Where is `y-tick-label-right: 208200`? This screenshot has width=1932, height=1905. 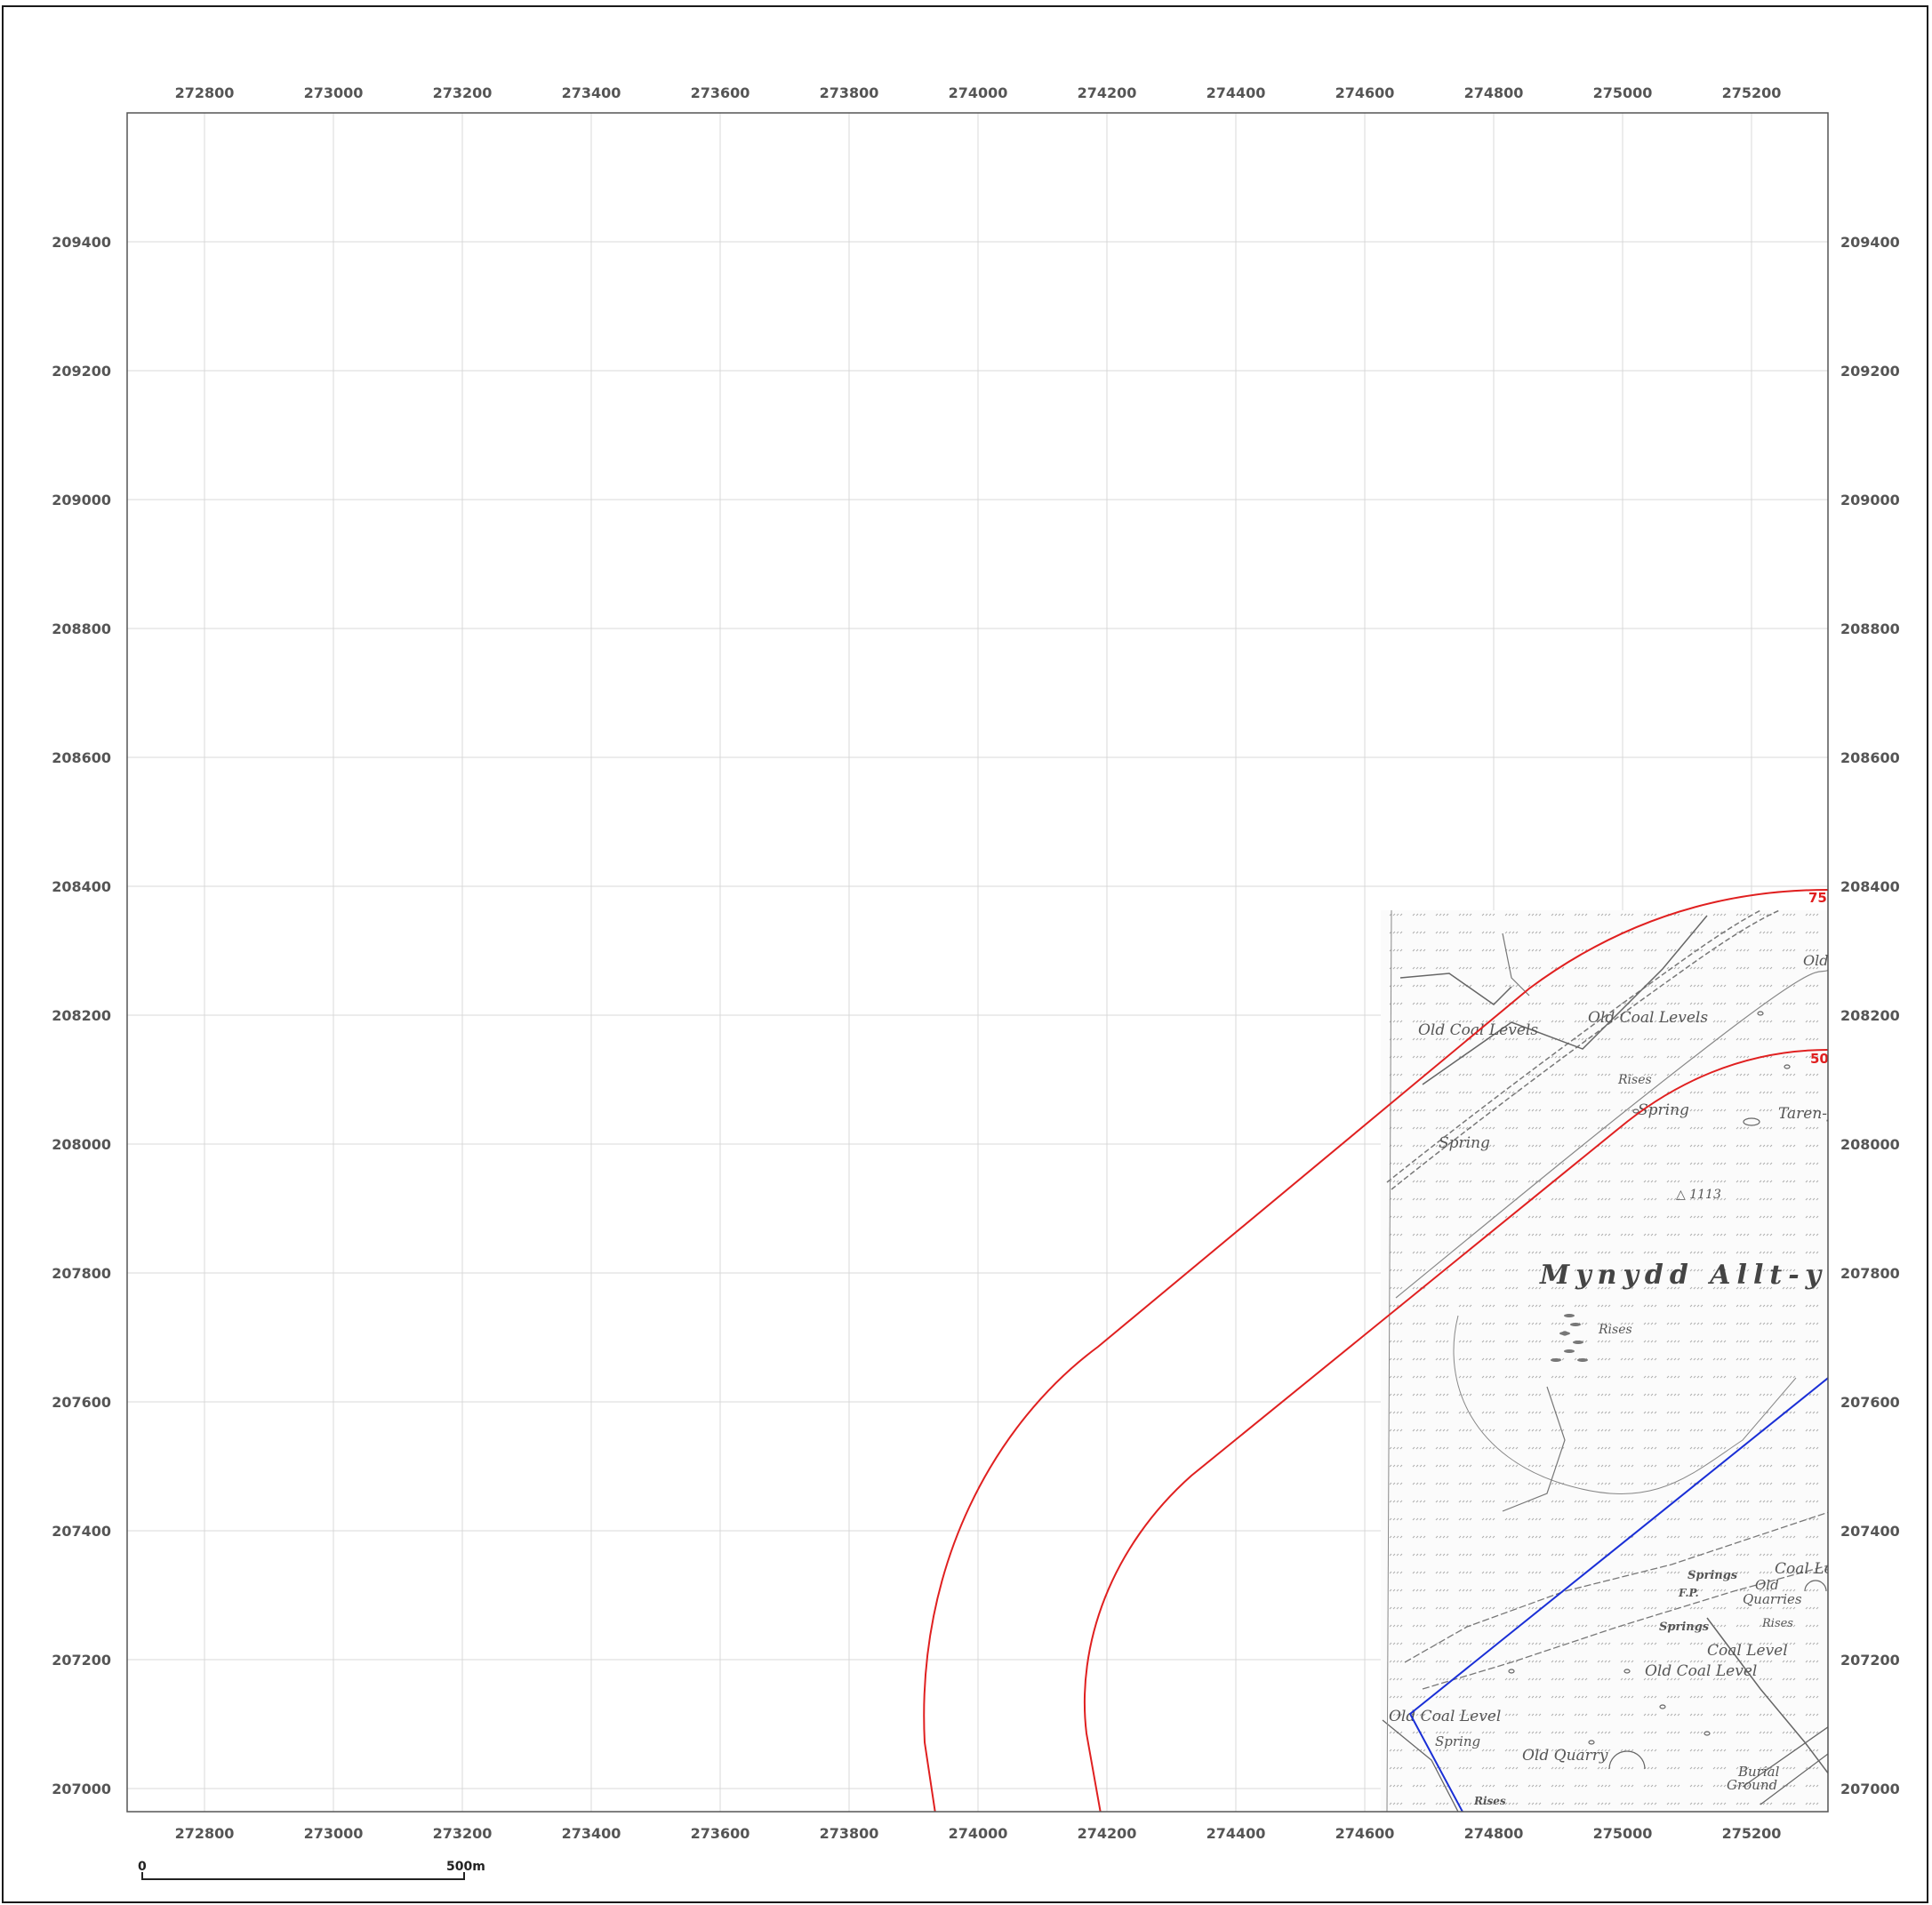 y-tick-label-right: 208200 is located at coordinates (1870, 1015).